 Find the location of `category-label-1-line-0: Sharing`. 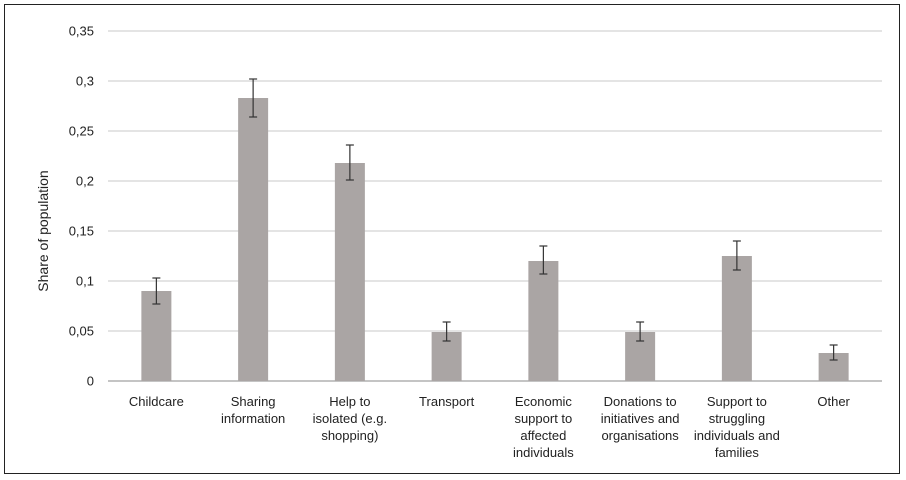

category-label-1-line-0: Sharing is located at coordinates (253, 401).